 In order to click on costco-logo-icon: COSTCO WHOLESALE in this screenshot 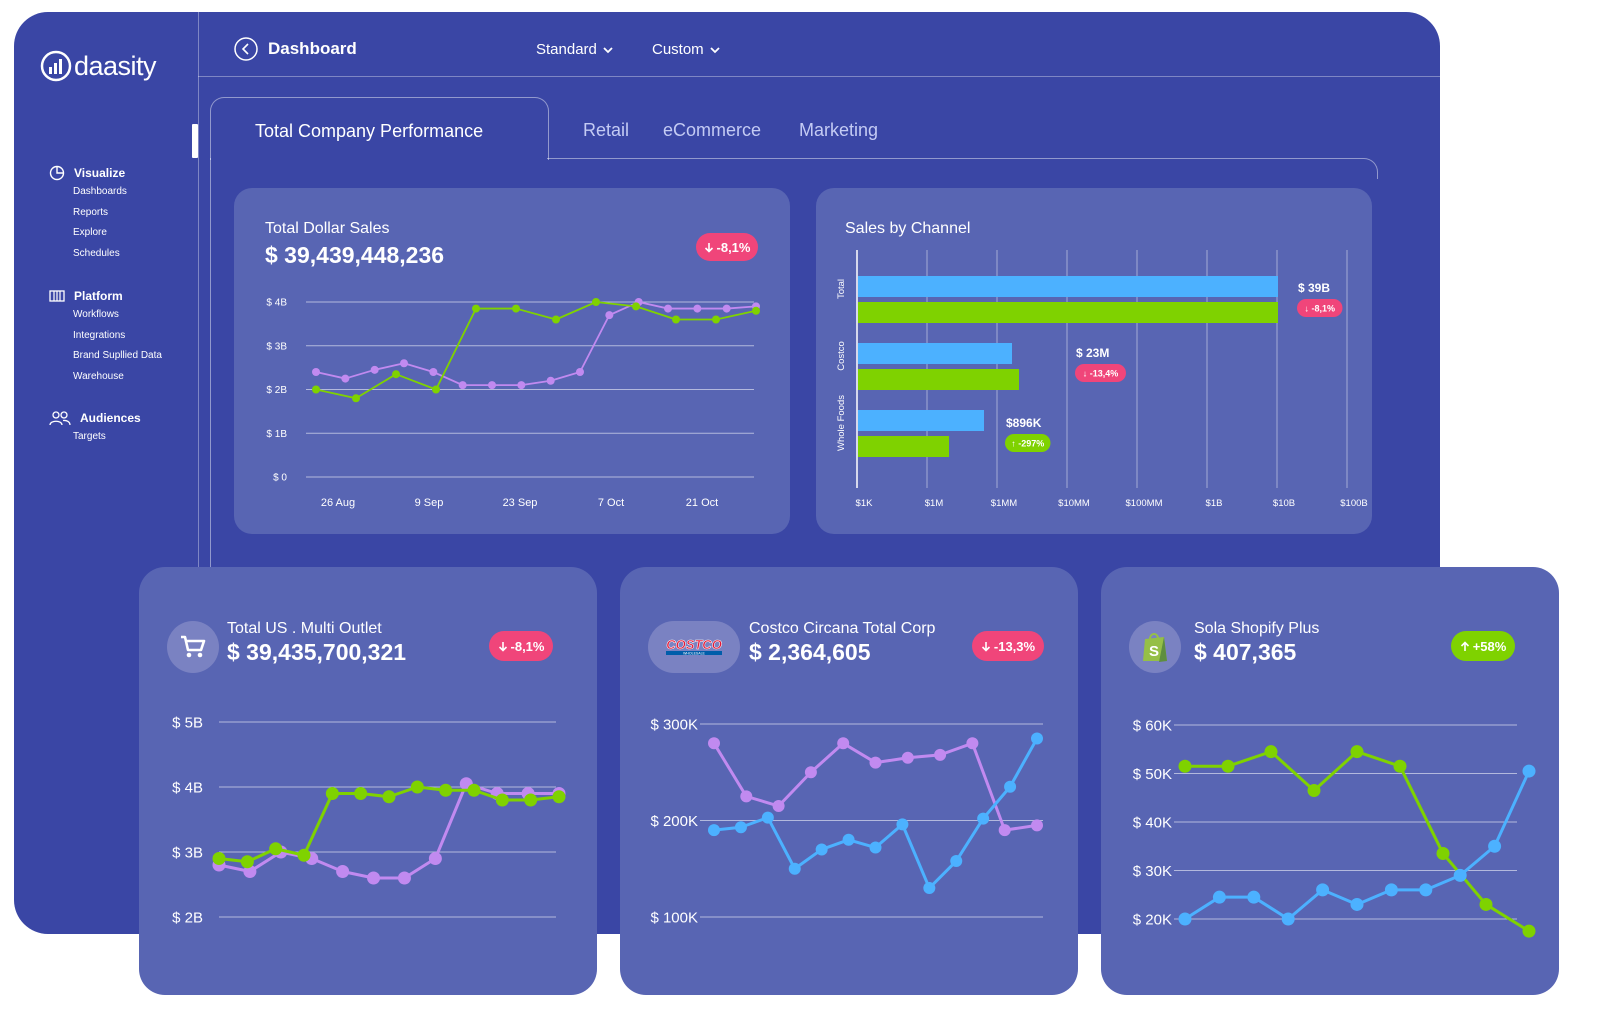, I will do `click(694, 646)`.